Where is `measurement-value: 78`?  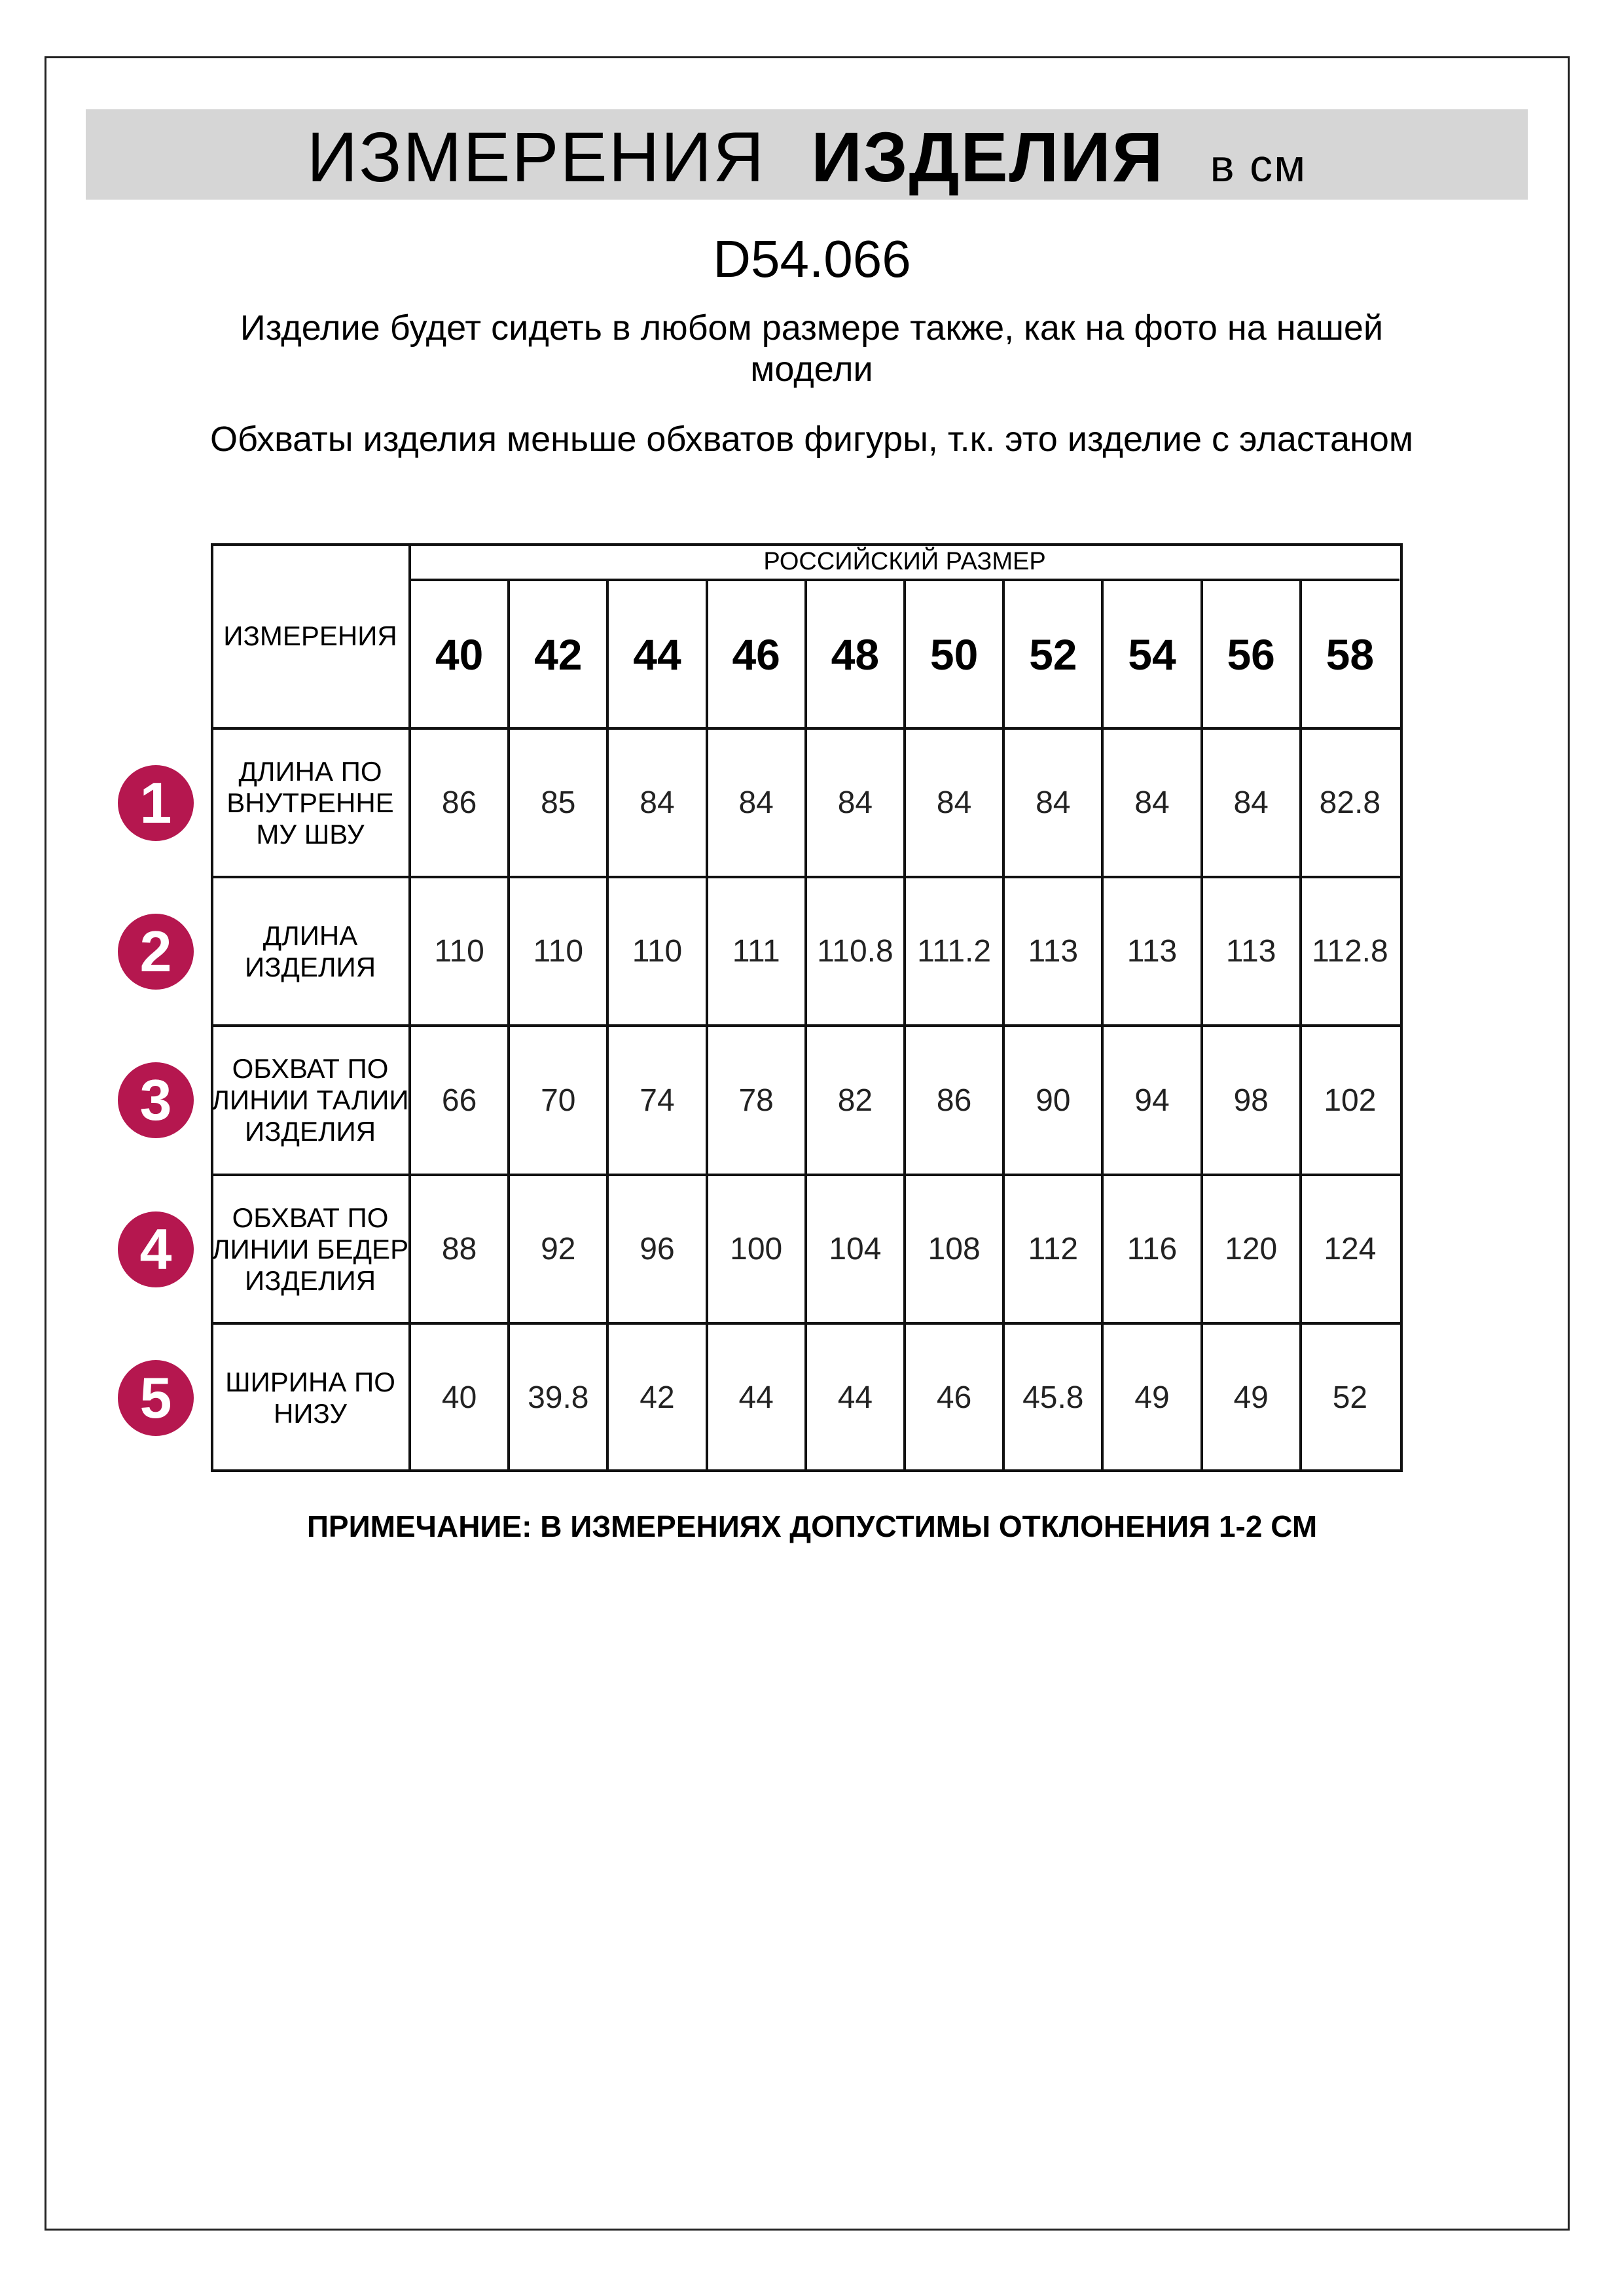 measurement-value: 78 is located at coordinates (756, 1100).